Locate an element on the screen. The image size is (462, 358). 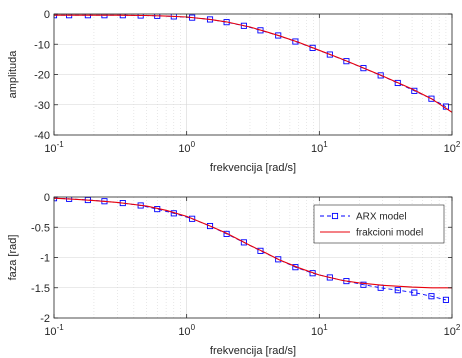
y-tick-label: -2 is located at coordinates (45, 319).